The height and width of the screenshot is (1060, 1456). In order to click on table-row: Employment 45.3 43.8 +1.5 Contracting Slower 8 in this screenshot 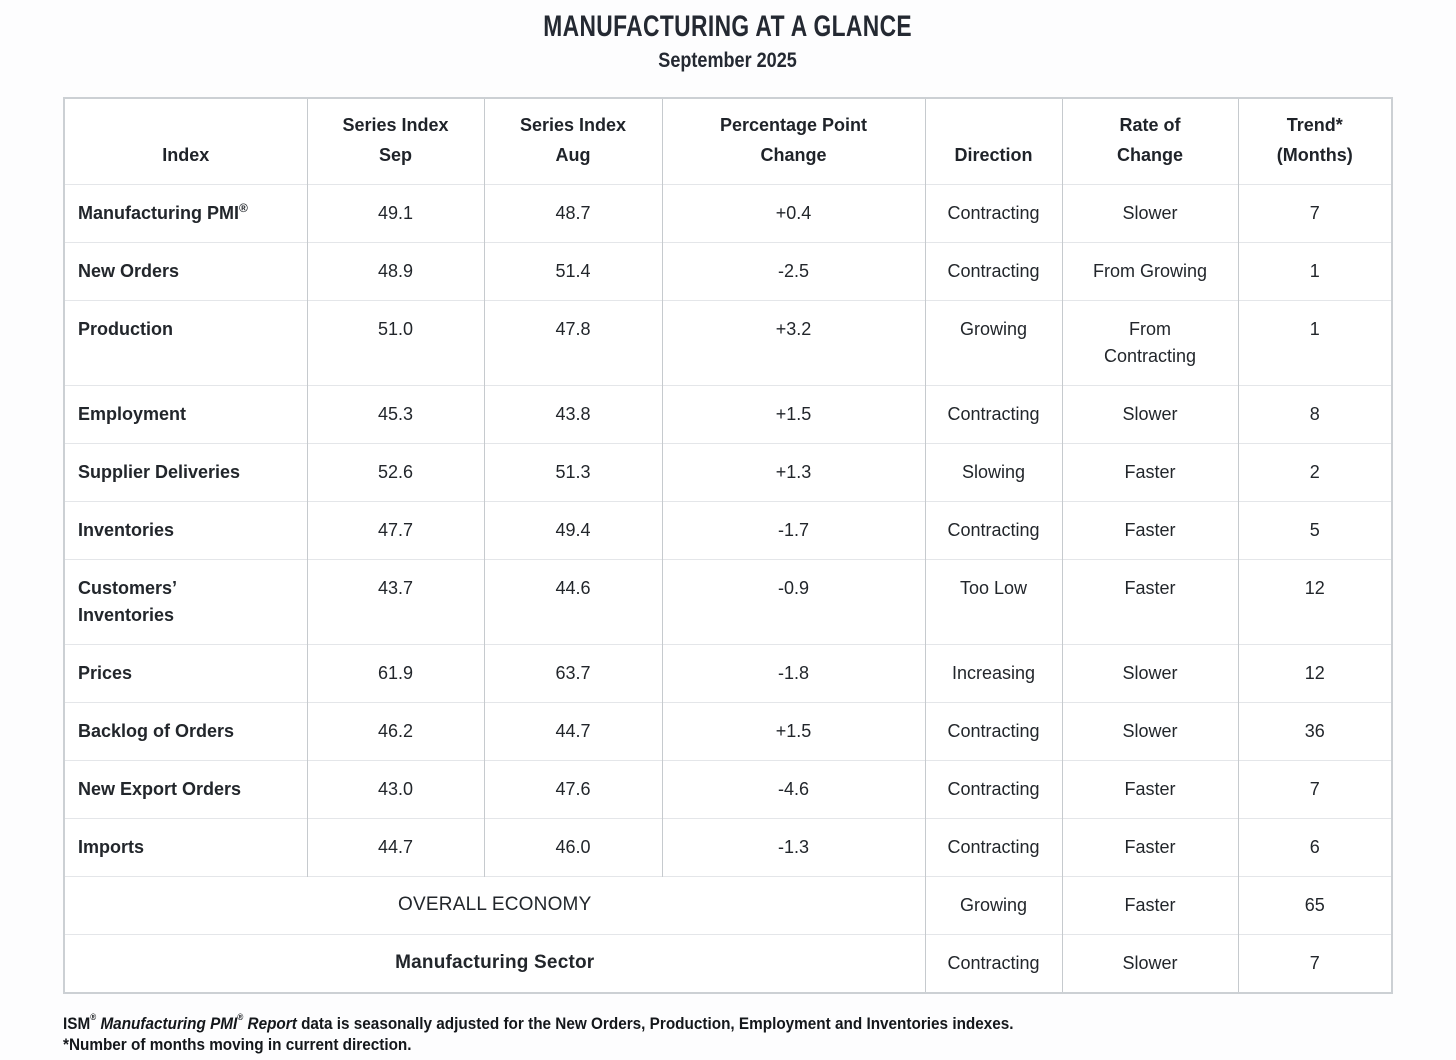, I will do `click(728, 414)`.